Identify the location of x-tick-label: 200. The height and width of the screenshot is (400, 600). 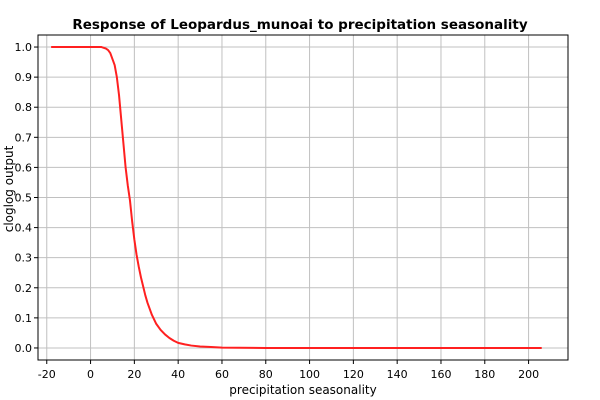
(528, 374).